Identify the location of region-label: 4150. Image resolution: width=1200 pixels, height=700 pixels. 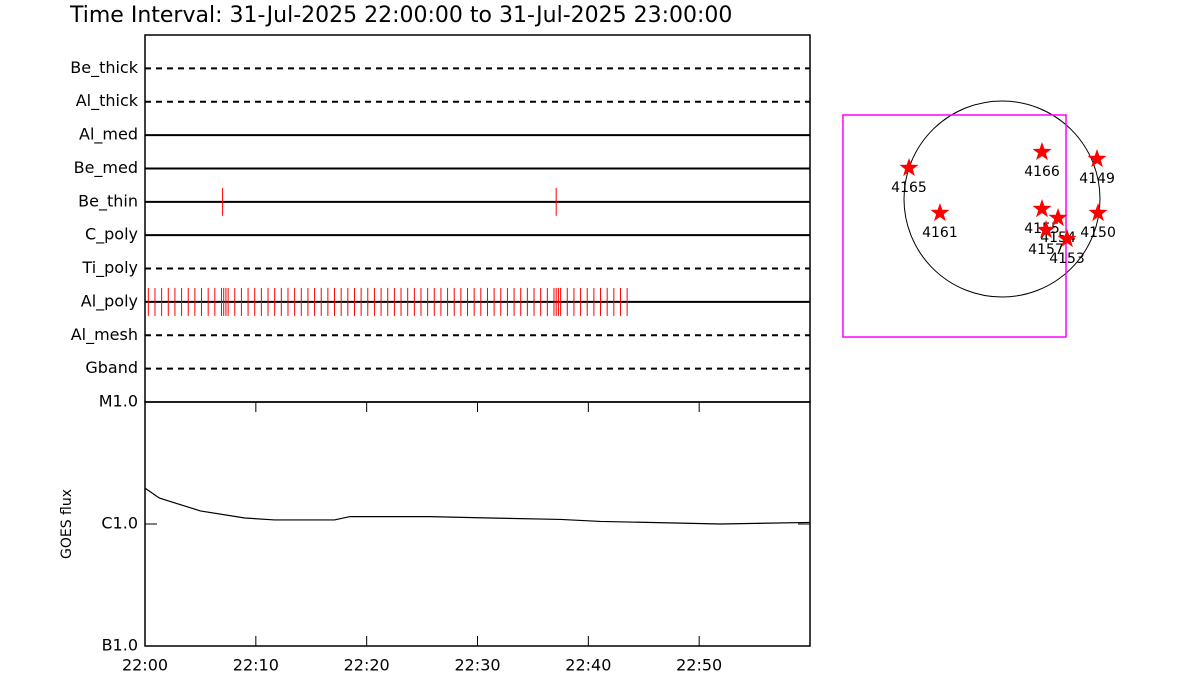
(1098, 233).